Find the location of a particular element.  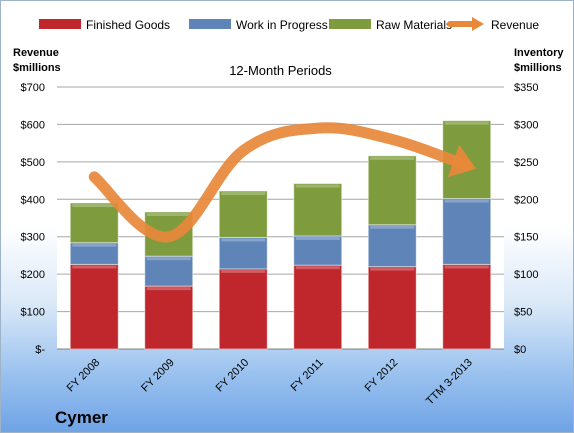

y-left-tick-label: $400 is located at coordinates (33, 200).